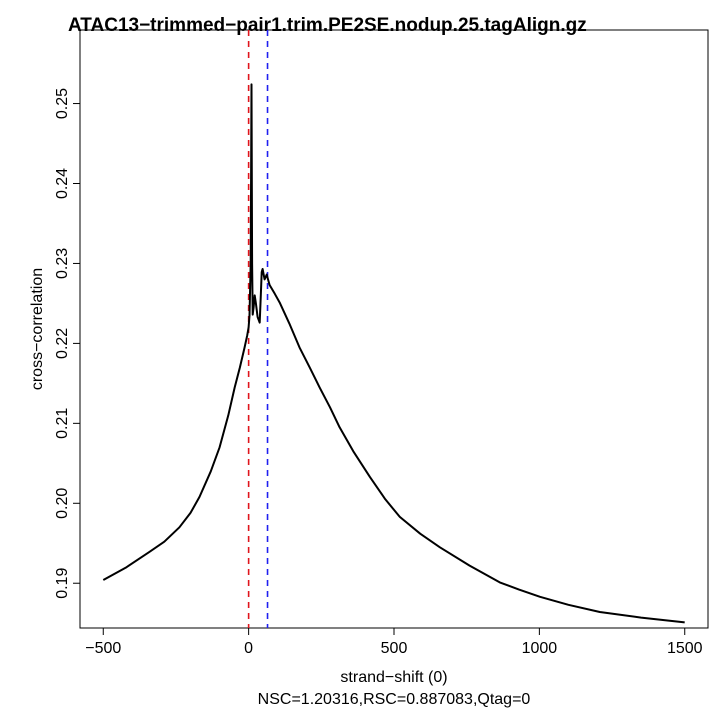  What do you see at coordinates (248, 648) in the screenshot?
I see `x-tick-label: 0` at bounding box center [248, 648].